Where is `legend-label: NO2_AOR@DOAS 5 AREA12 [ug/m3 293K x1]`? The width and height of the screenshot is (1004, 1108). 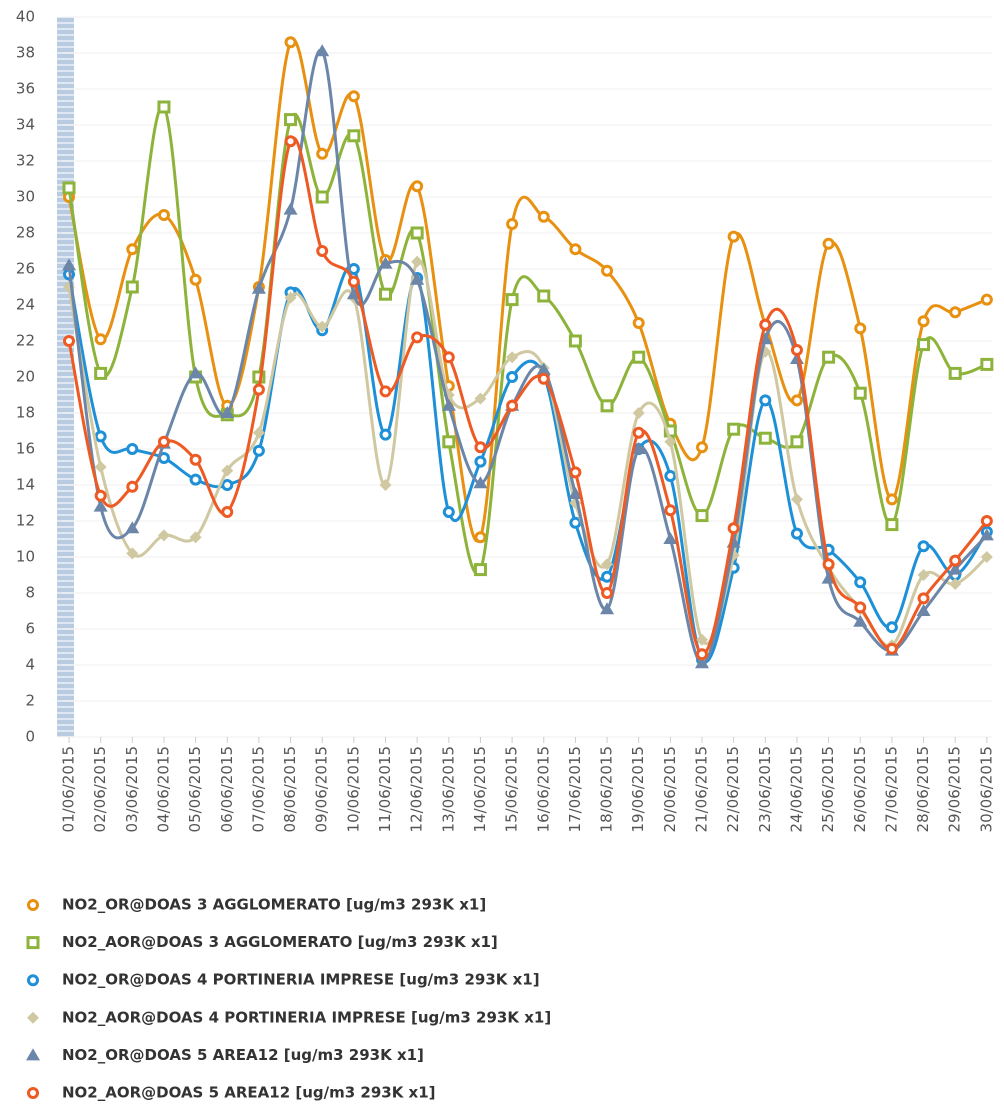
legend-label: NO2_AOR@DOAS 5 AREA12 [ug/m3 293K x1] is located at coordinates (249, 1093).